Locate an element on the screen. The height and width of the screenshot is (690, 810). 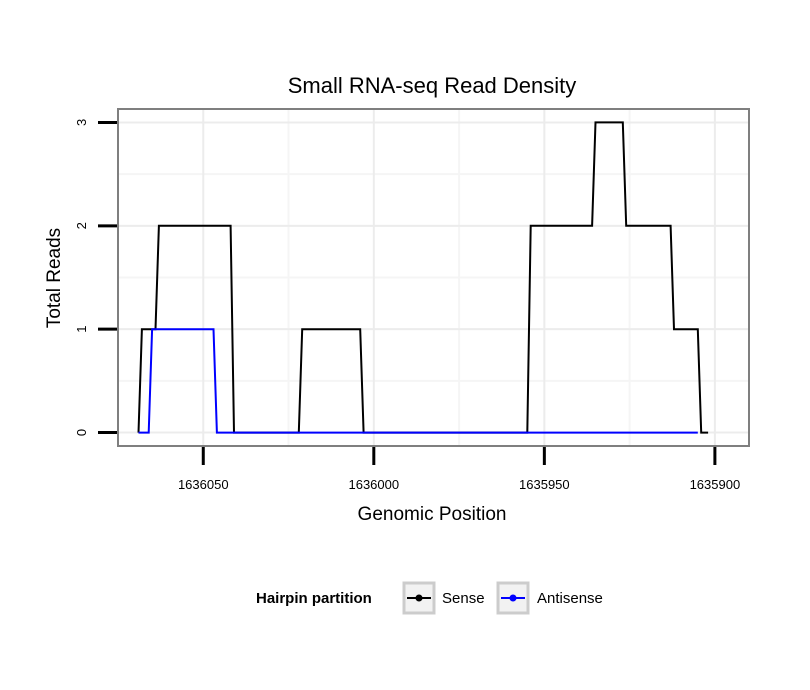
legend-point-antisense is located at coordinates (513, 598).